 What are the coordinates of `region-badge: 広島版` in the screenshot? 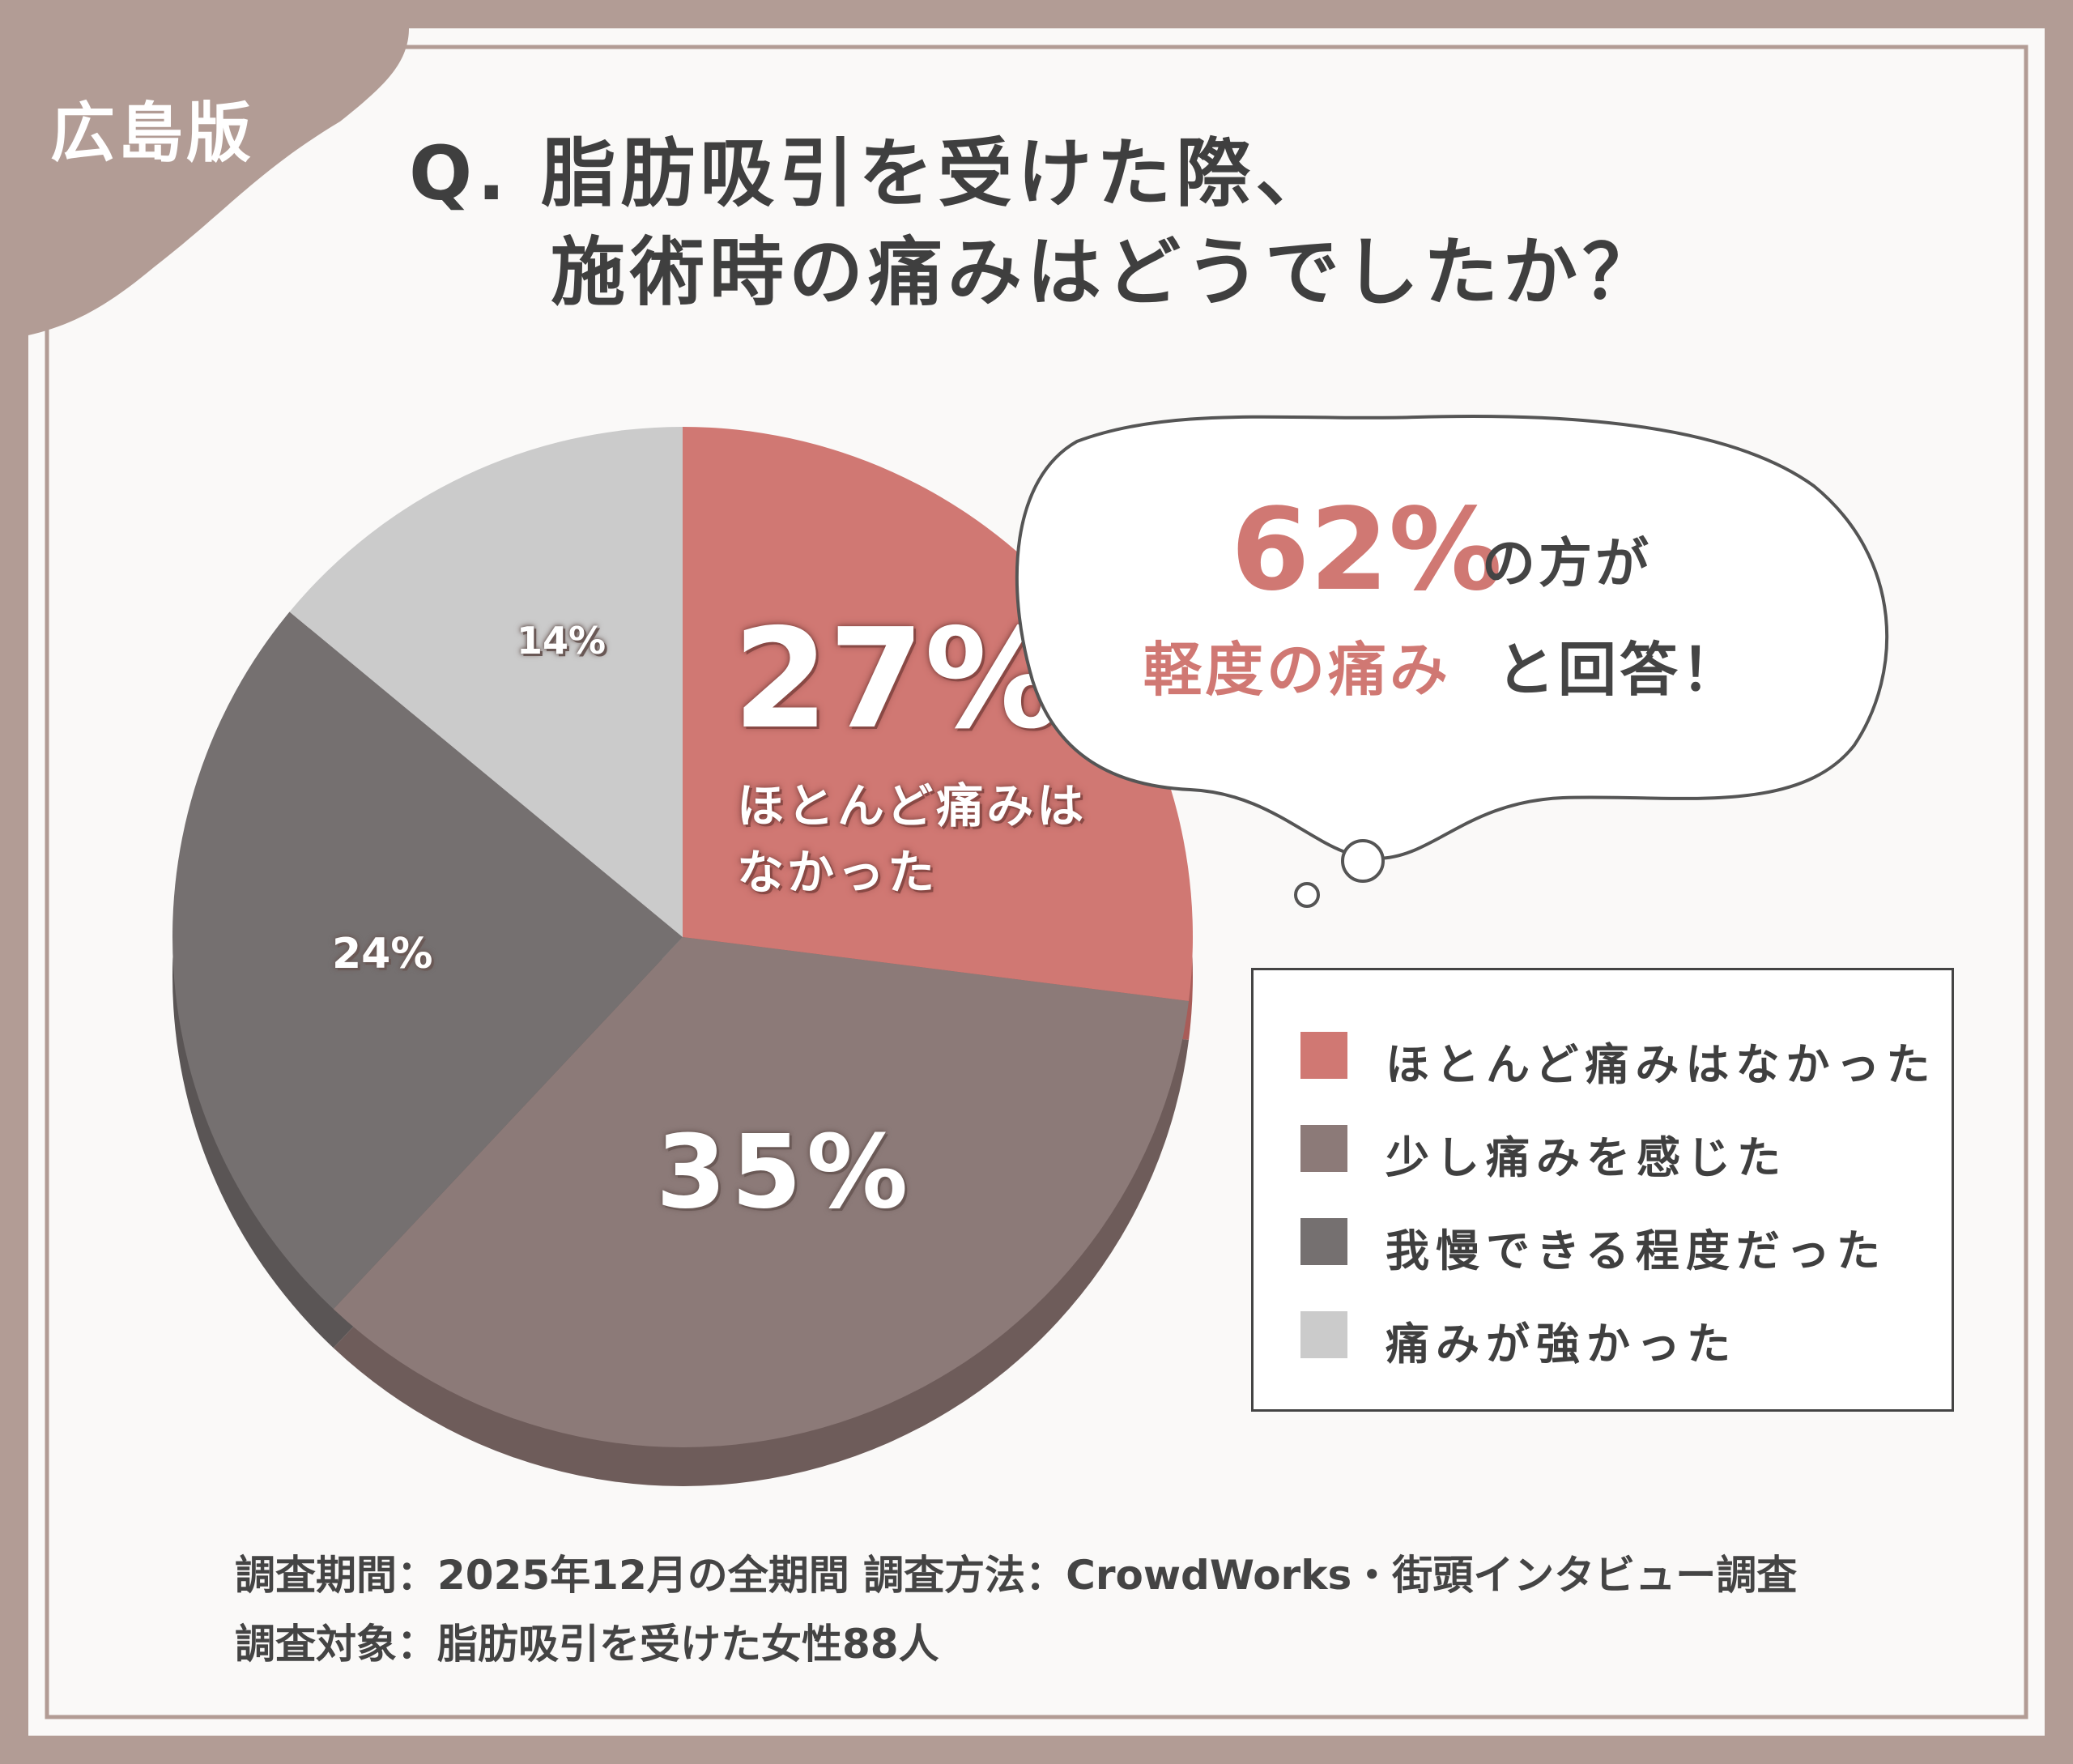 It's located at (152, 133).